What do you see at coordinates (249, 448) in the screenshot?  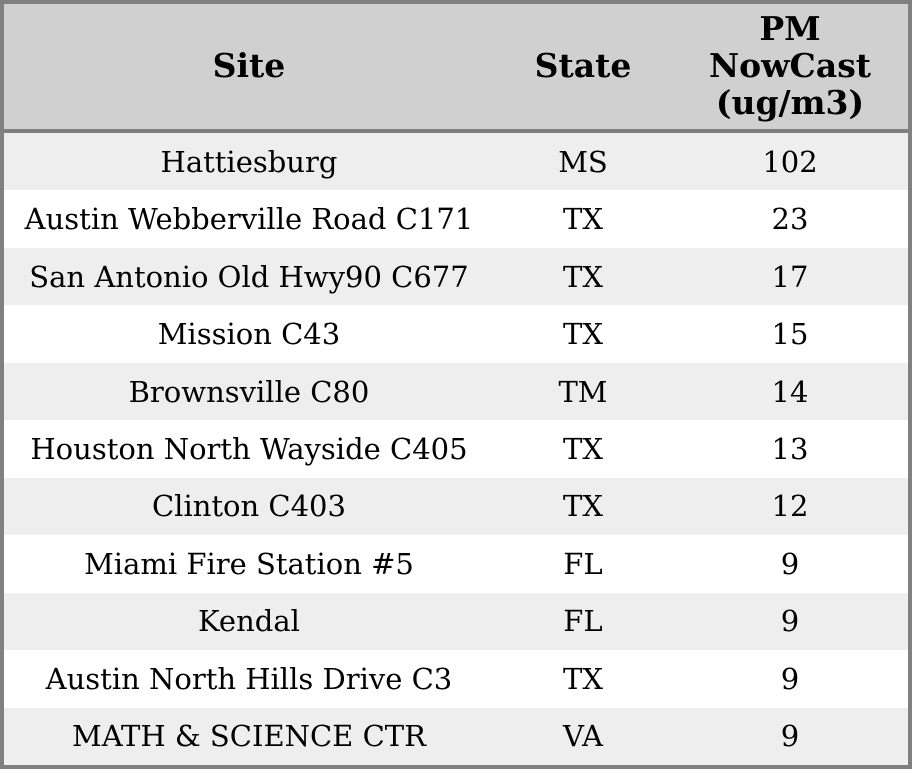 I see `site-cell: Houston North Wayside C405` at bounding box center [249, 448].